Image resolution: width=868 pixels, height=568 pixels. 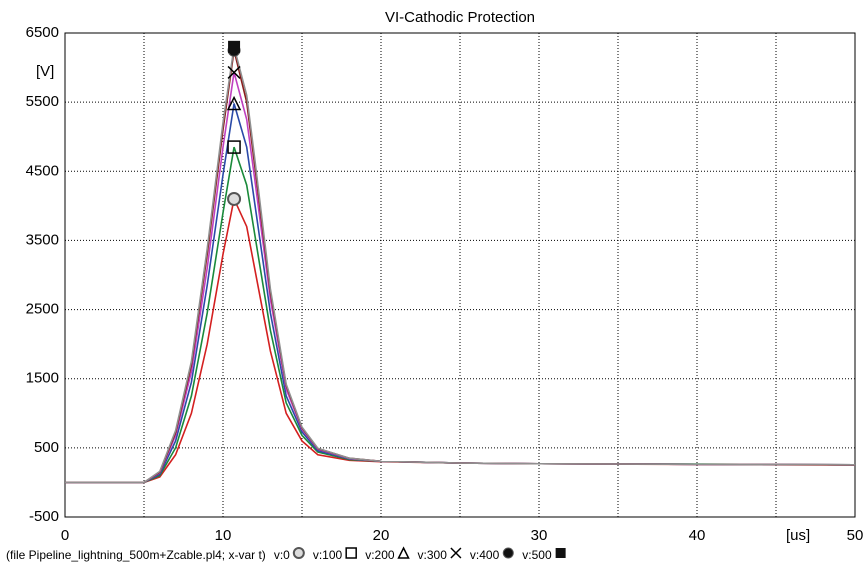 What do you see at coordinates (381, 535) in the screenshot?
I see `x-tick-label: 20` at bounding box center [381, 535].